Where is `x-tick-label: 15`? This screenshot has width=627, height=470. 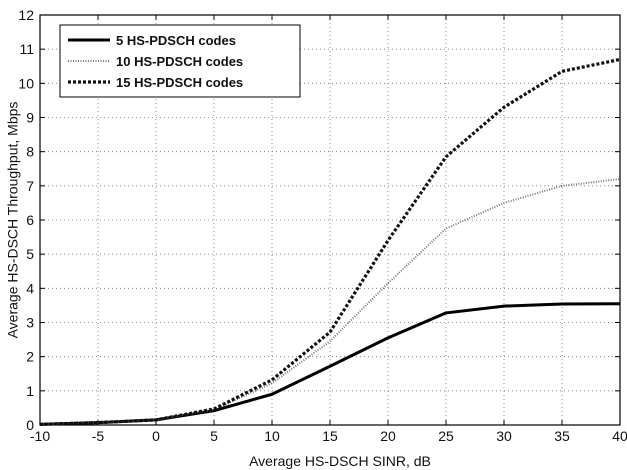
x-tick-label: 15 is located at coordinates (330, 436).